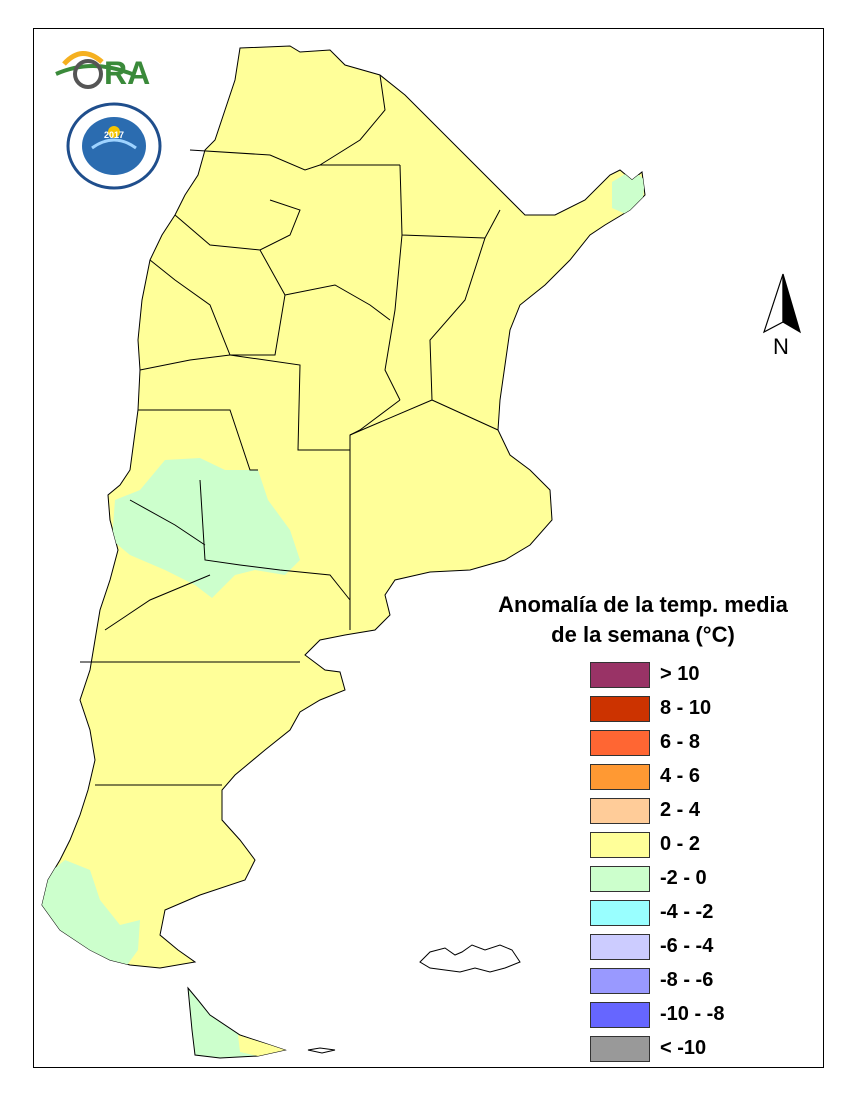  I want to click on north-arrow: N, so click(781, 318).